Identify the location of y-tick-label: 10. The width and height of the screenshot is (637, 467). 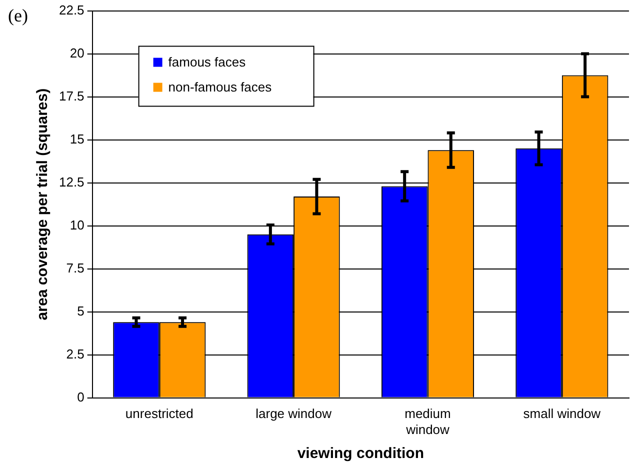
(77, 224).